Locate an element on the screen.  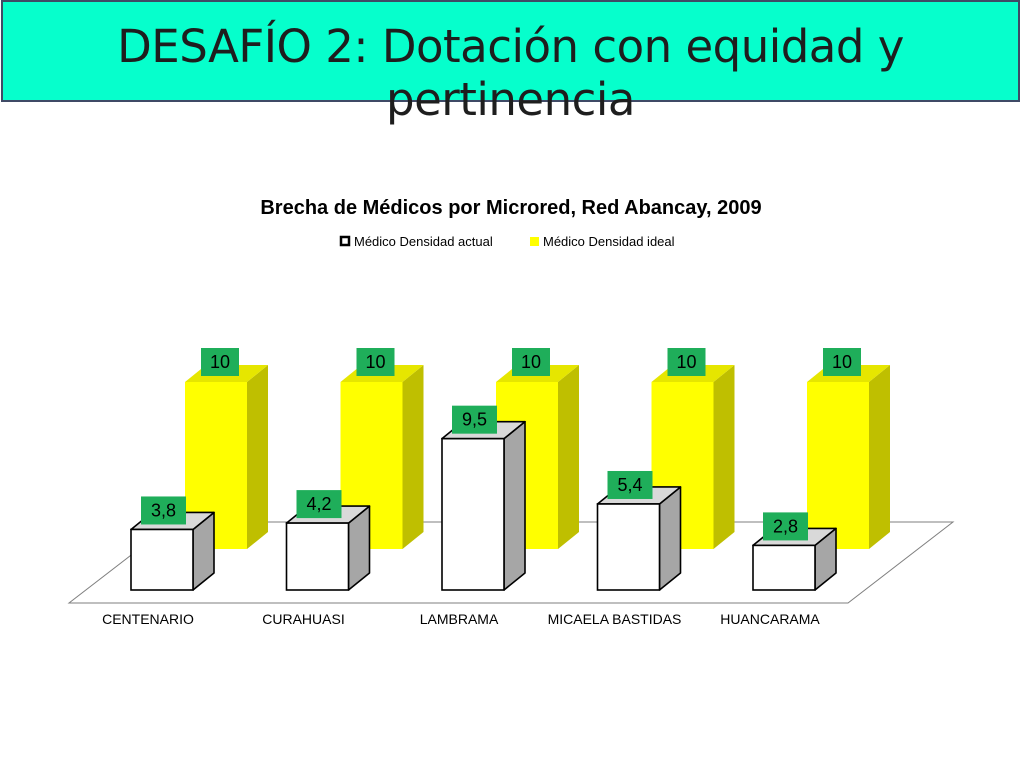
svg-text: 2,8 is located at coordinates (785, 526).